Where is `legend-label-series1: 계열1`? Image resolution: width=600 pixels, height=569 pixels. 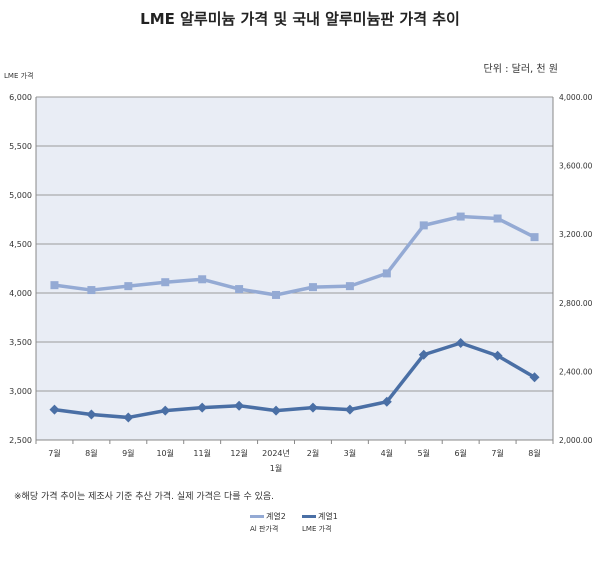 legend-label-series1: 계열1 is located at coordinates (328, 516).